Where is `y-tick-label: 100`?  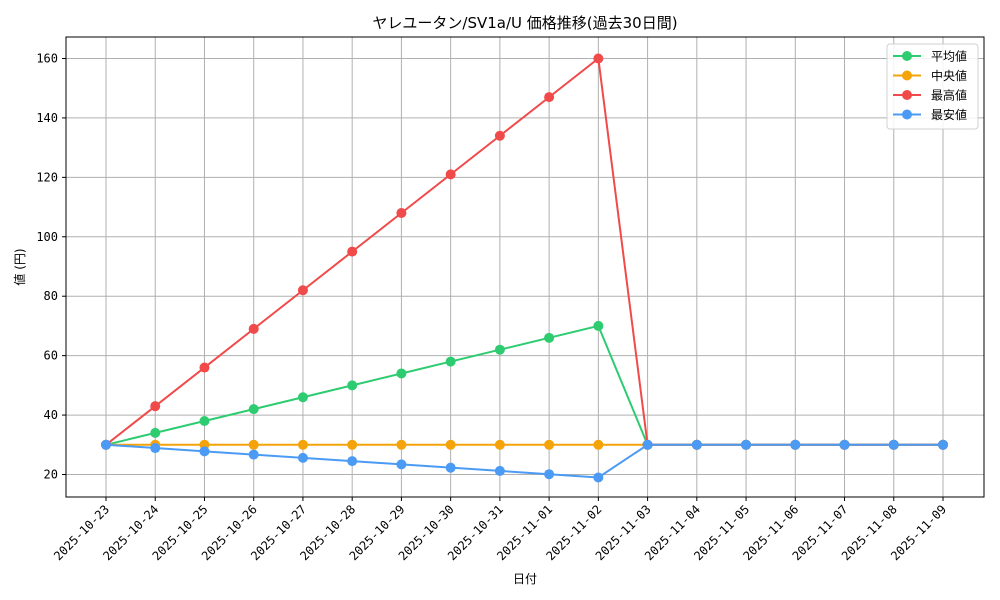
y-tick-label: 100 is located at coordinates (47, 237).